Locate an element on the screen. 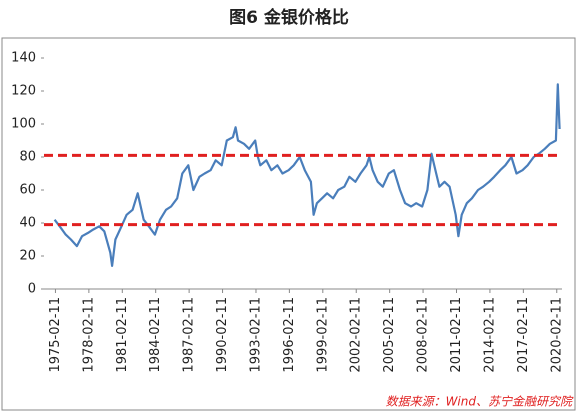  x-tick-label: 1984-02-11 is located at coordinates (155, 335).